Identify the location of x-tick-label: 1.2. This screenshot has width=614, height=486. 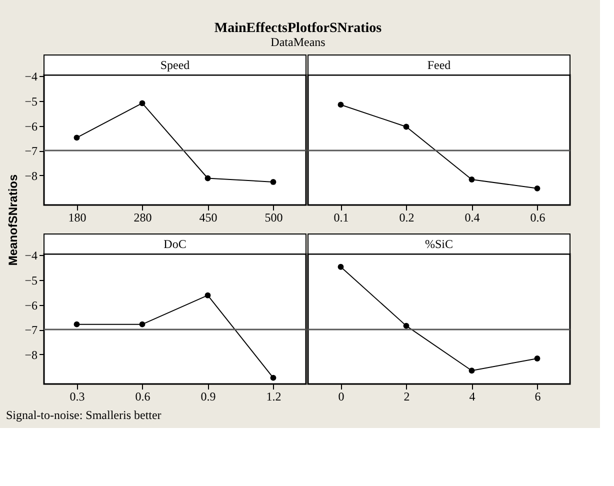
(274, 397).